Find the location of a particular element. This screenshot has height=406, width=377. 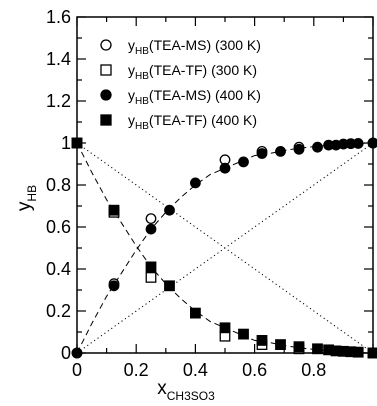

x-tick-label: 0.6 is located at coordinates (254, 370).